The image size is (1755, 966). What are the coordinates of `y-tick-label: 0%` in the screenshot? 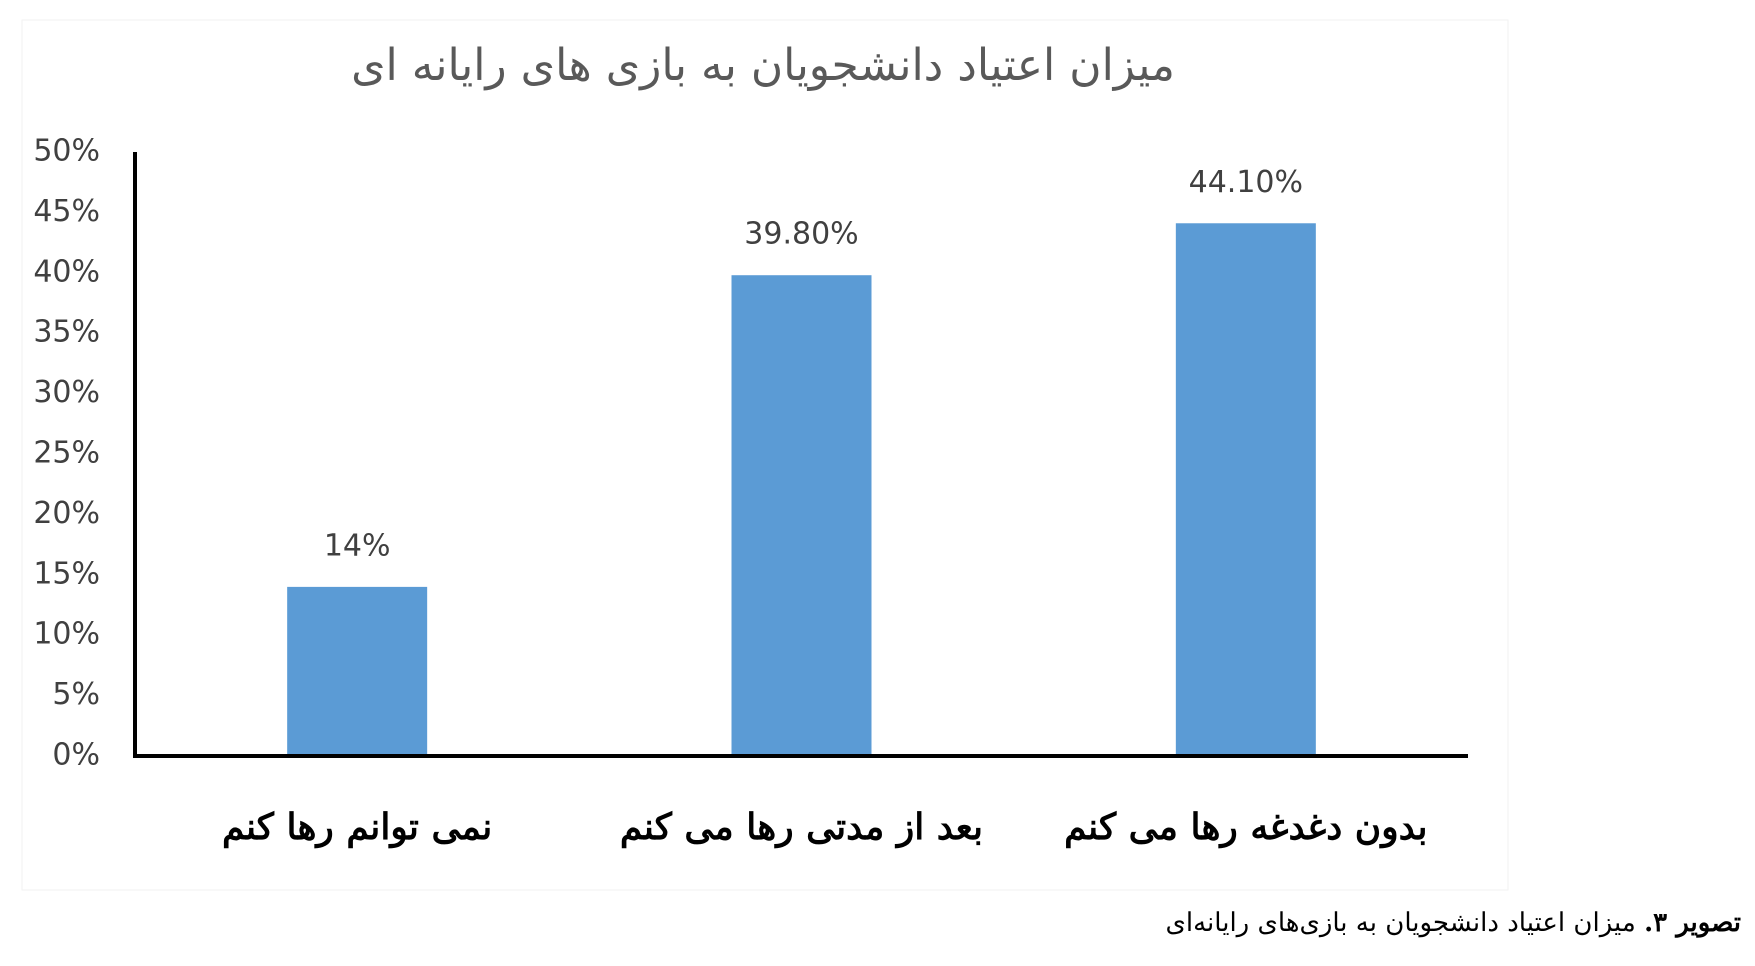 It's located at (76, 755).